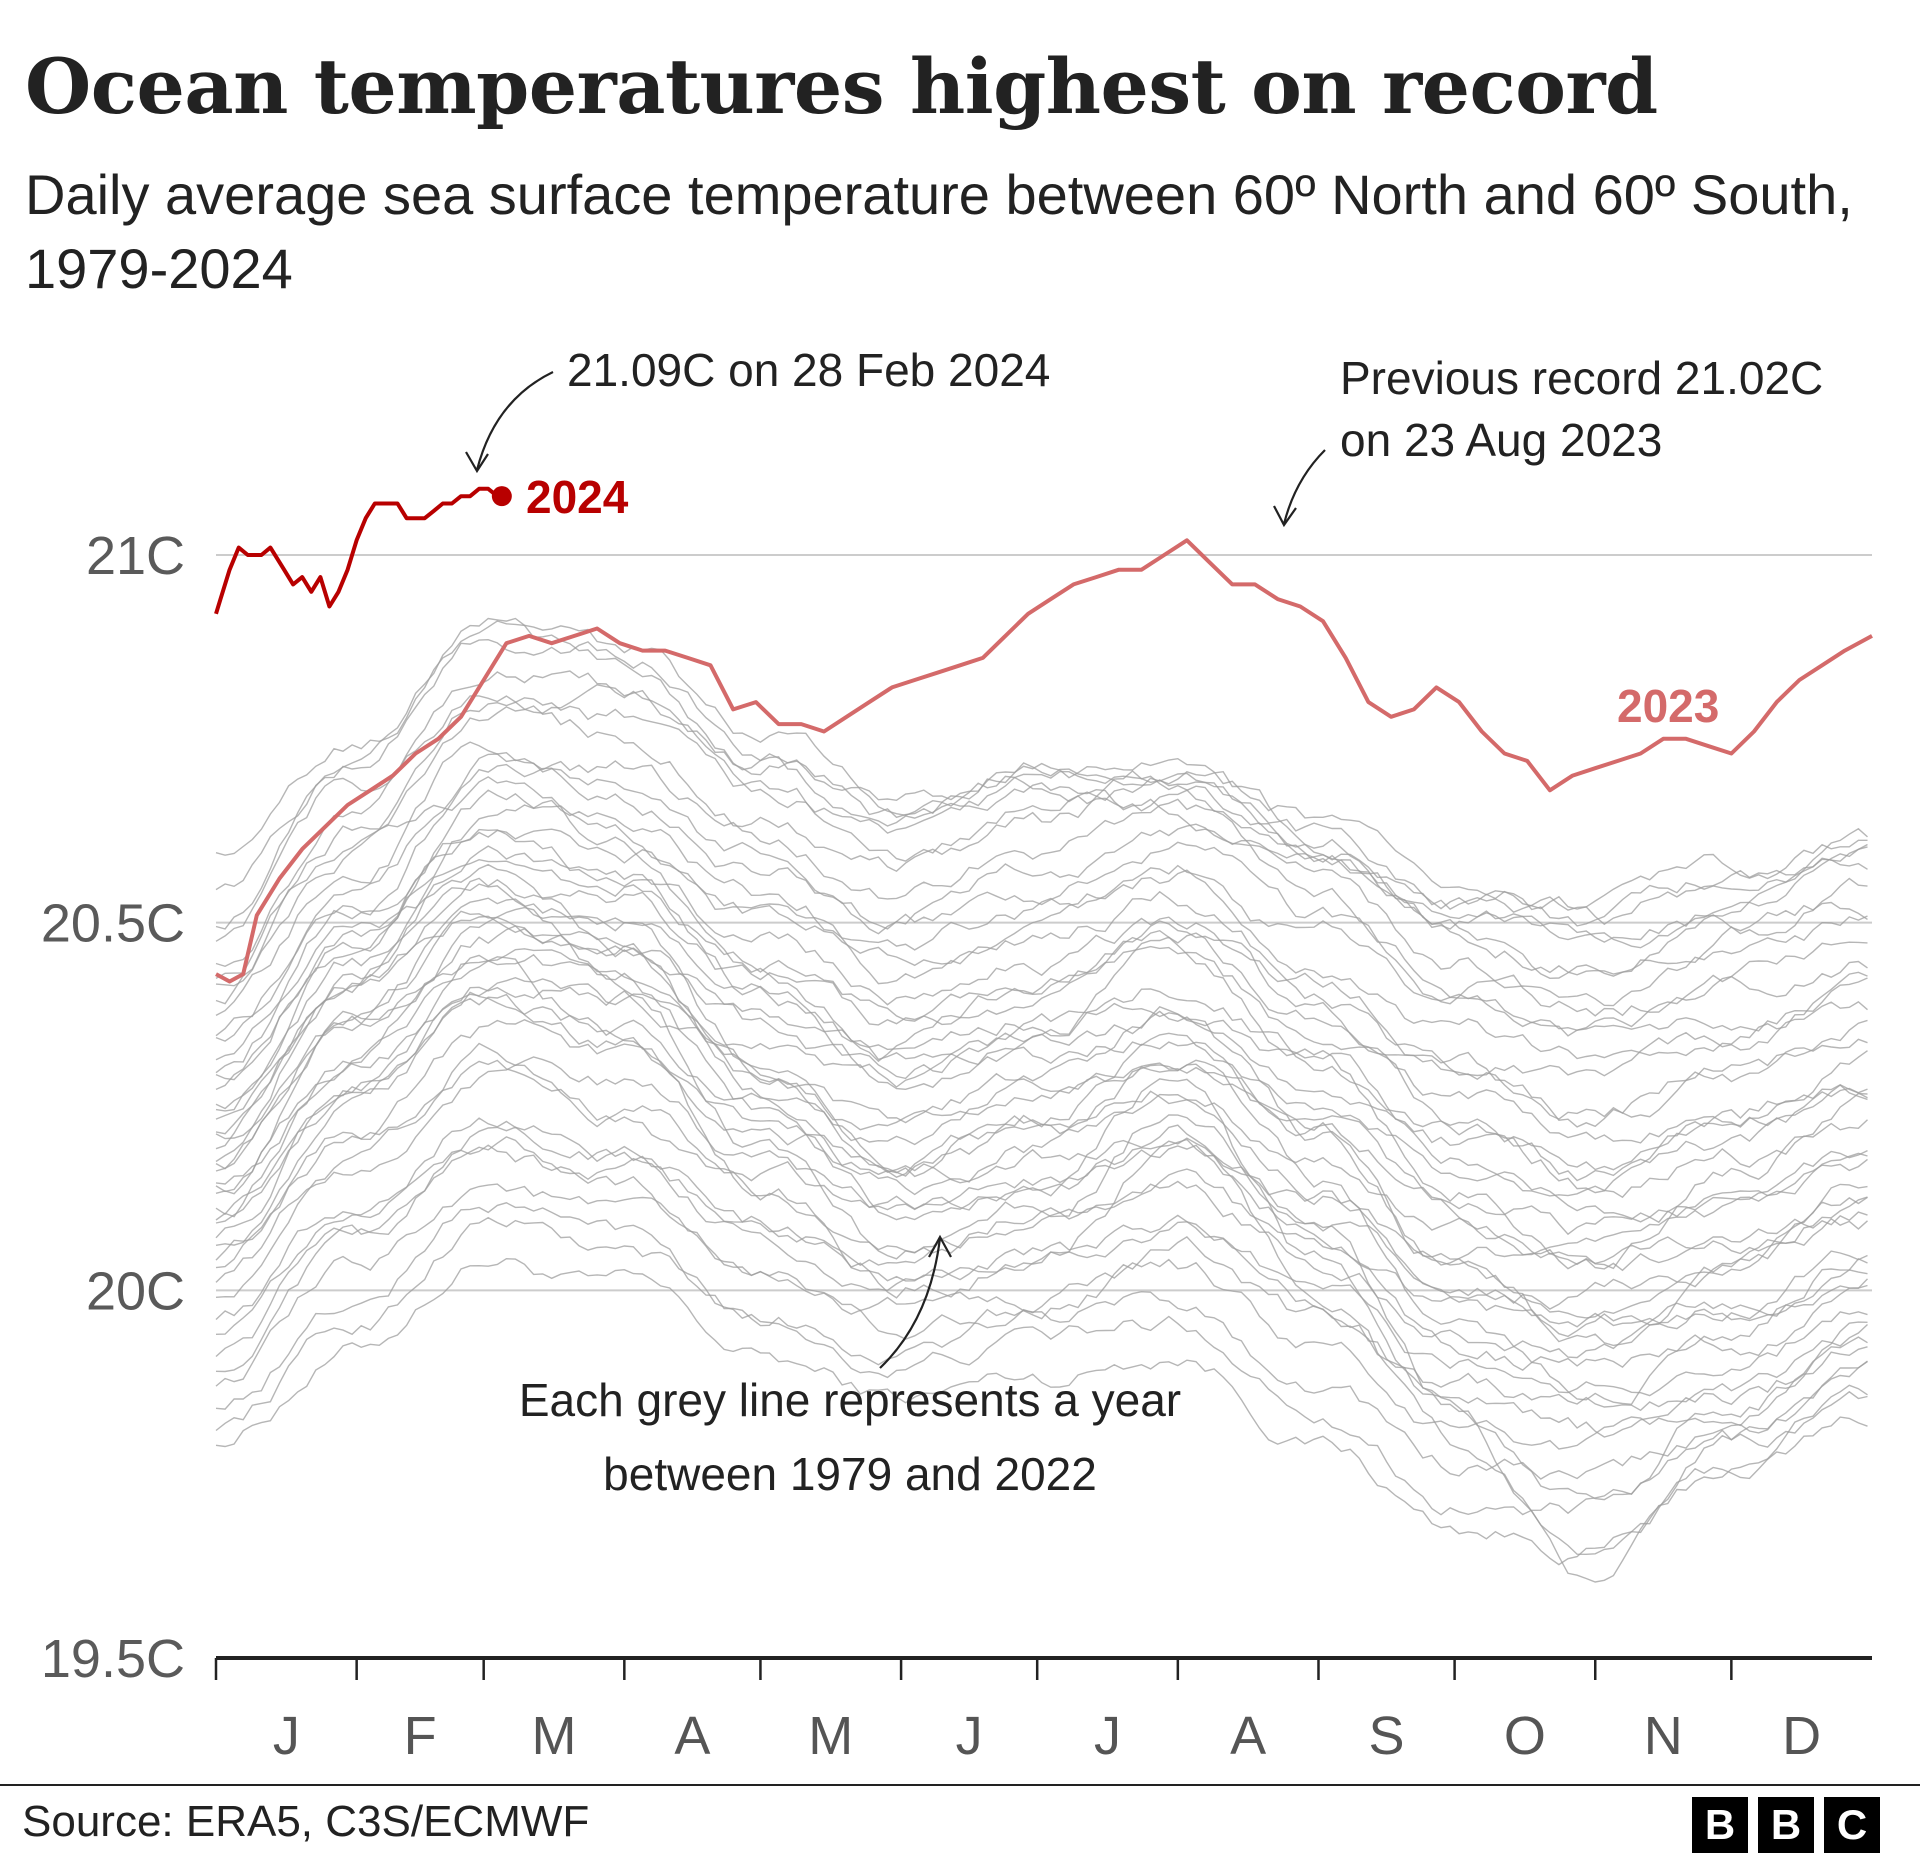  I want to click on month-label: D, so click(1801, 1736).